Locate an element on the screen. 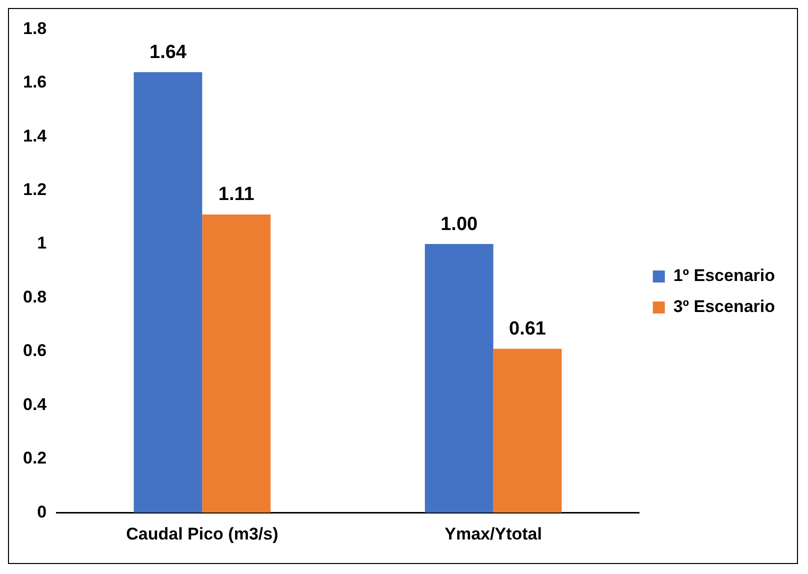  y-tick-label: 1 is located at coordinates (42, 243).